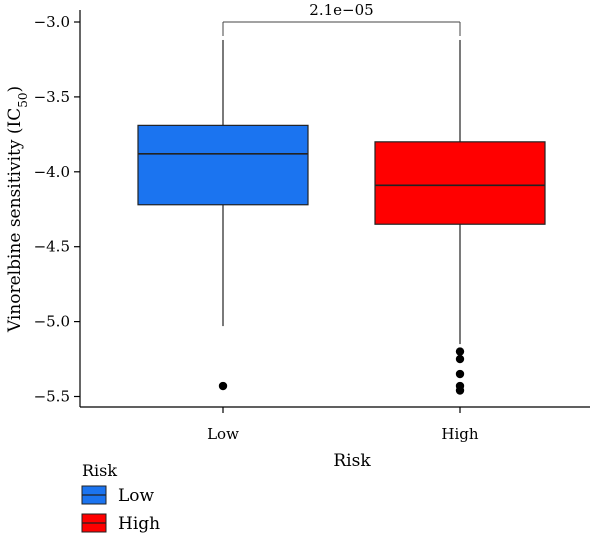 Image resolution: width=600 pixels, height=534 pixels. I want to click on y-tick-label: −3.5, so click(52, 97).